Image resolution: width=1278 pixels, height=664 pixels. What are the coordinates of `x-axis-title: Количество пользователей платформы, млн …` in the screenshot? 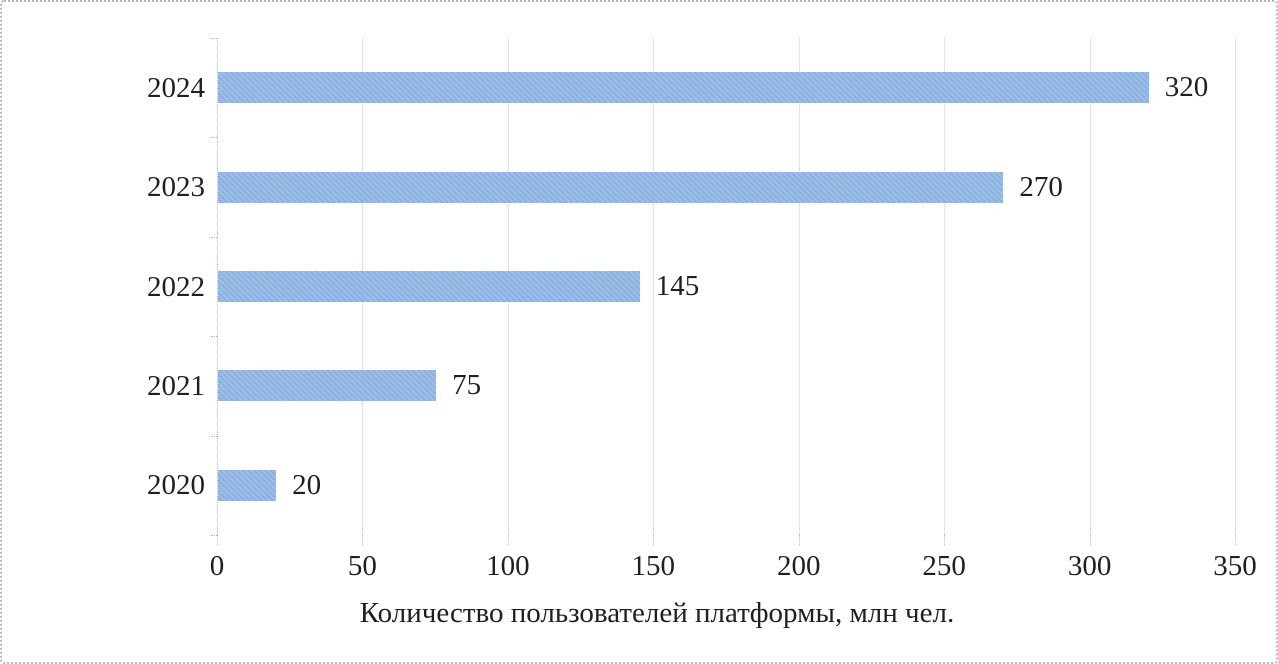 It's located at (657, 613).